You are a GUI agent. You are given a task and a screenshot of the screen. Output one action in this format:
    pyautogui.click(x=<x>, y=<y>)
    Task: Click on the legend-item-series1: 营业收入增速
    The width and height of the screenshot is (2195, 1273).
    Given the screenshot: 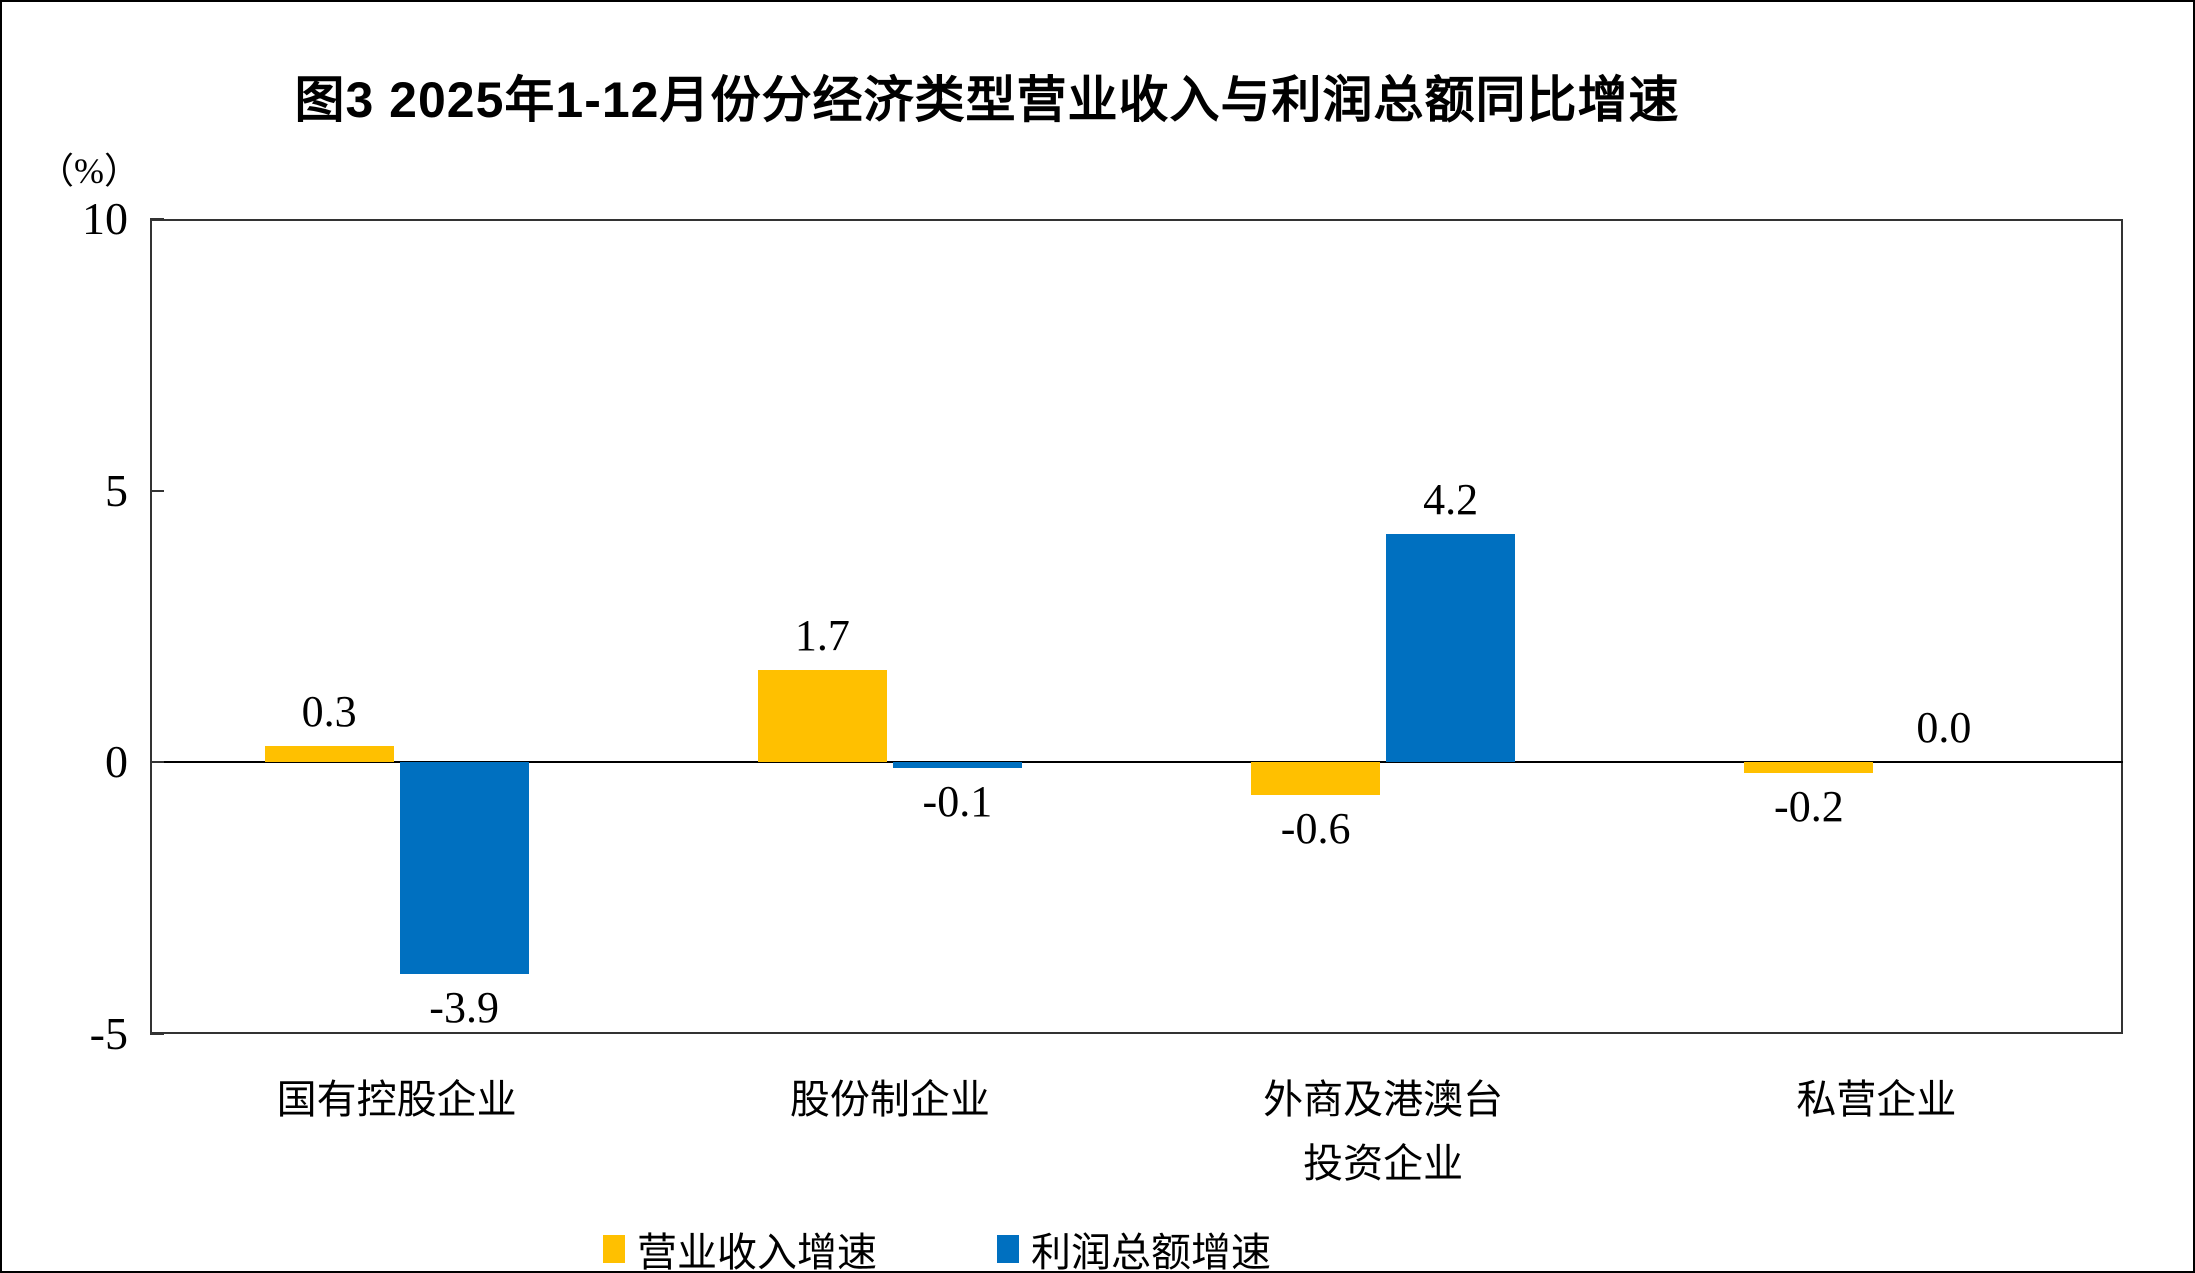 What is the action you would take?
    pyautogui.click(x=740, y=1246)
    